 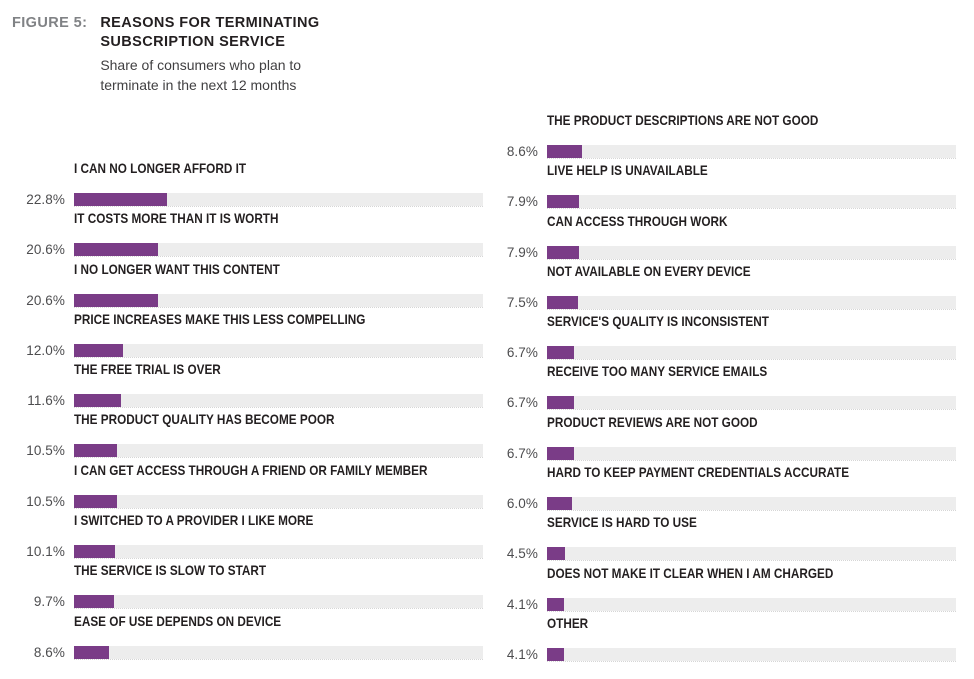 What do you see at coordinates (657, 371) in the screenshot?
I see `category-label: RECEIVE TOO MANY SERVICE EMAILS` at bounding box center [657, 371].